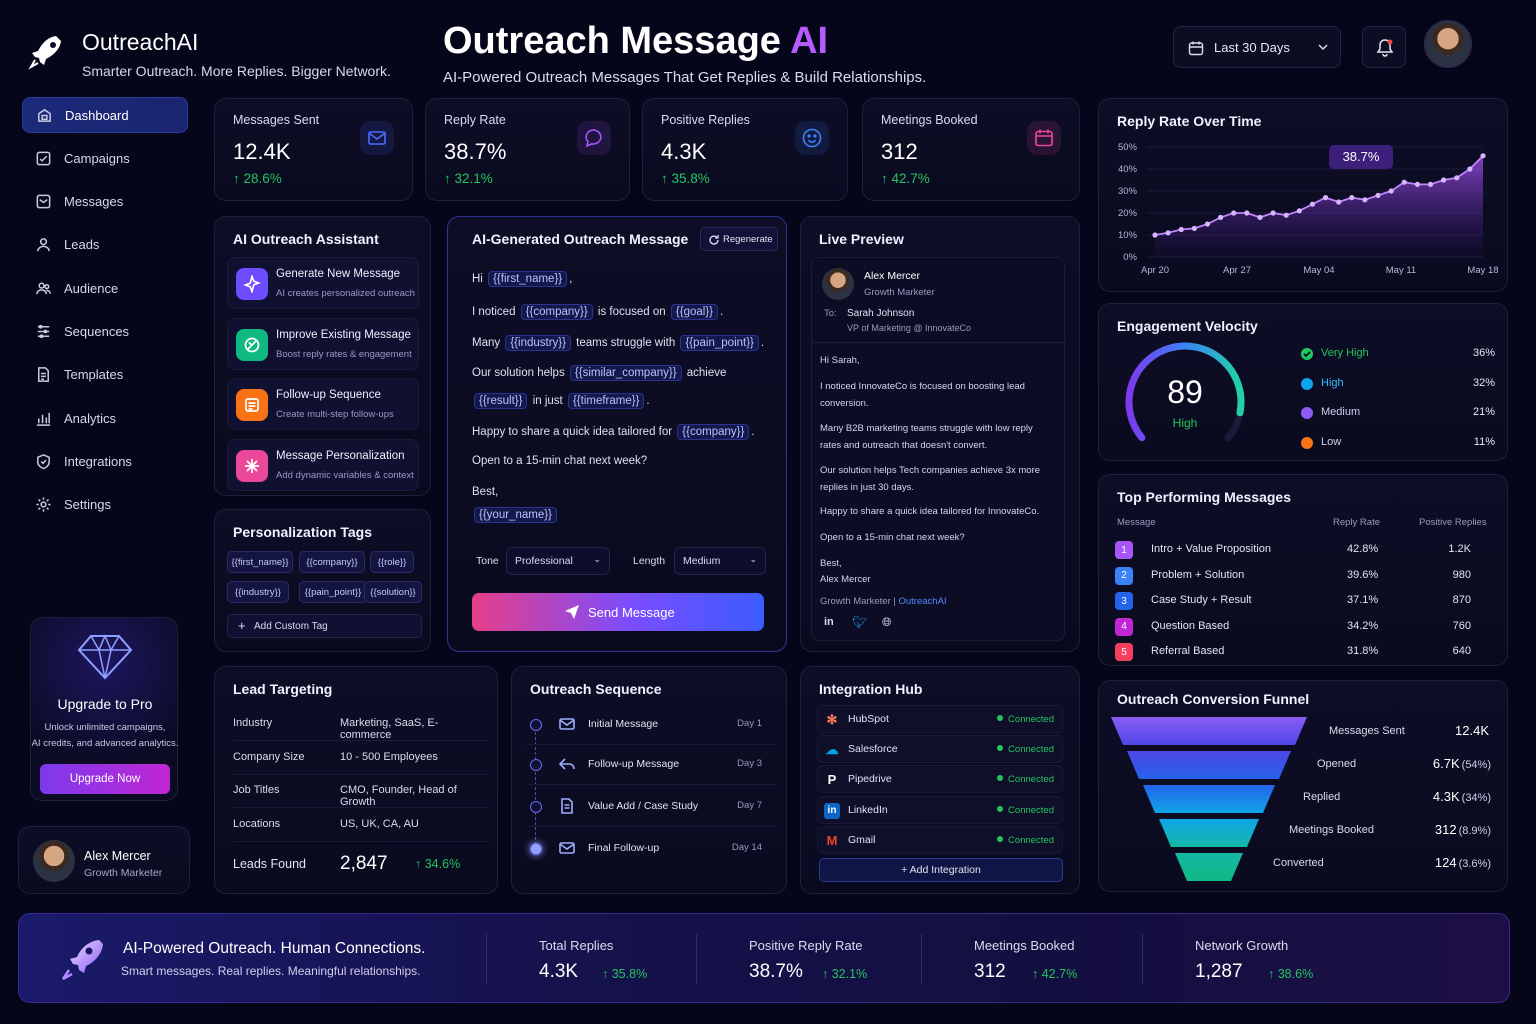  Describe the element at coordinates (1124, 626) in the screenshot. I see `rank-badge: 4` at that location.